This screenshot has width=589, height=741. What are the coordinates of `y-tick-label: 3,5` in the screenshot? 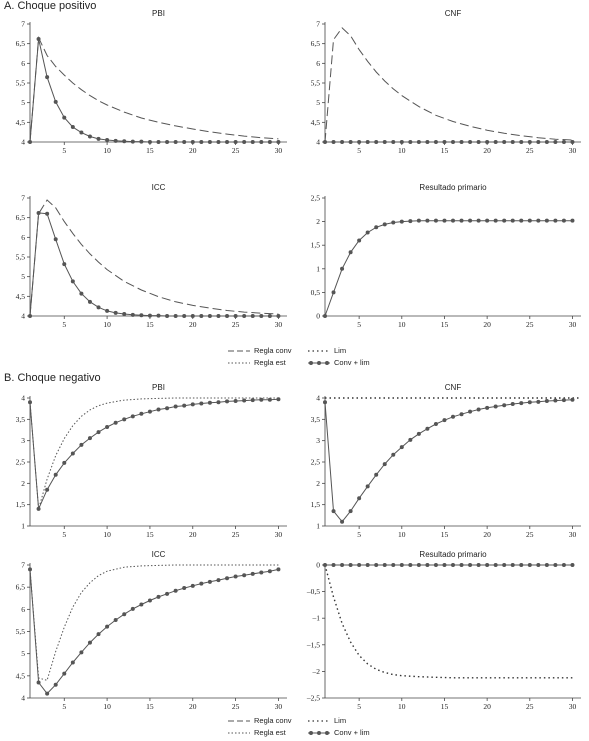 It's located at (21, 419).